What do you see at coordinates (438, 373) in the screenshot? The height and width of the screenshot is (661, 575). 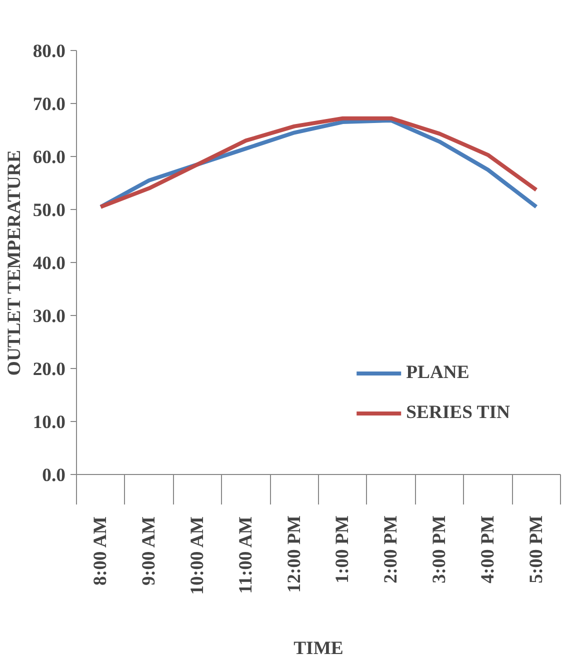 I see `legend-label: PLANE` at bounding box center [438, 373].